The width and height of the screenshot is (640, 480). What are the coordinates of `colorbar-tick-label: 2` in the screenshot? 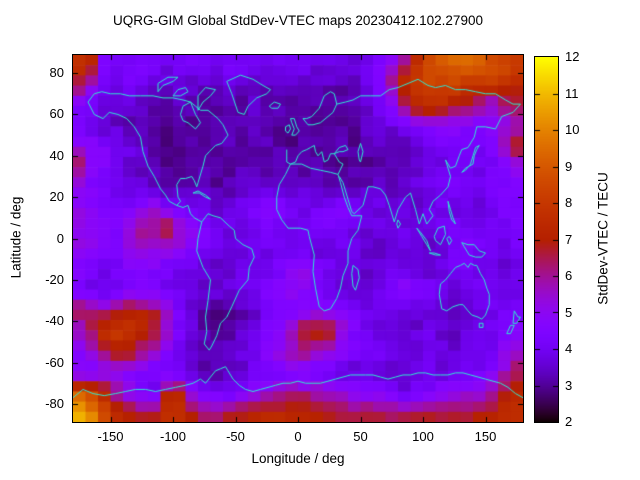 It's located at (569, 421).